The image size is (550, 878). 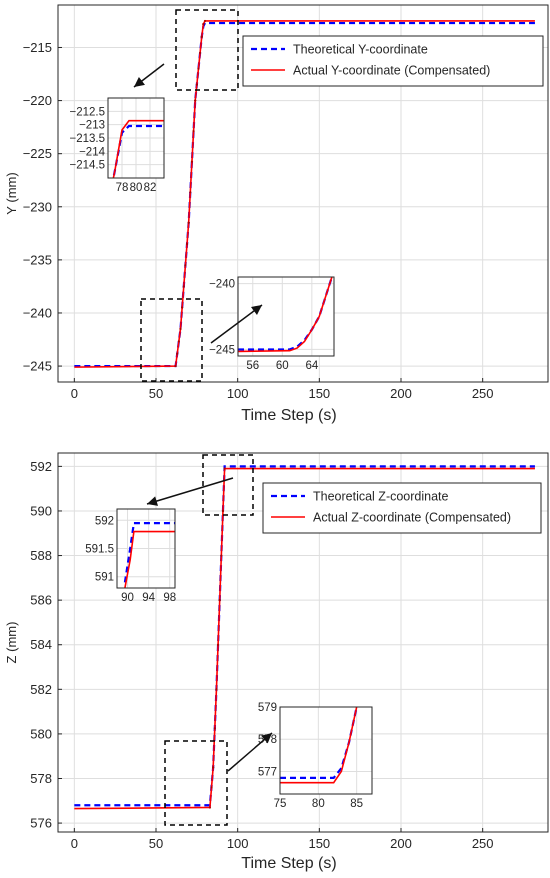 I want to click on inset-background, so click(x=326, y=750).